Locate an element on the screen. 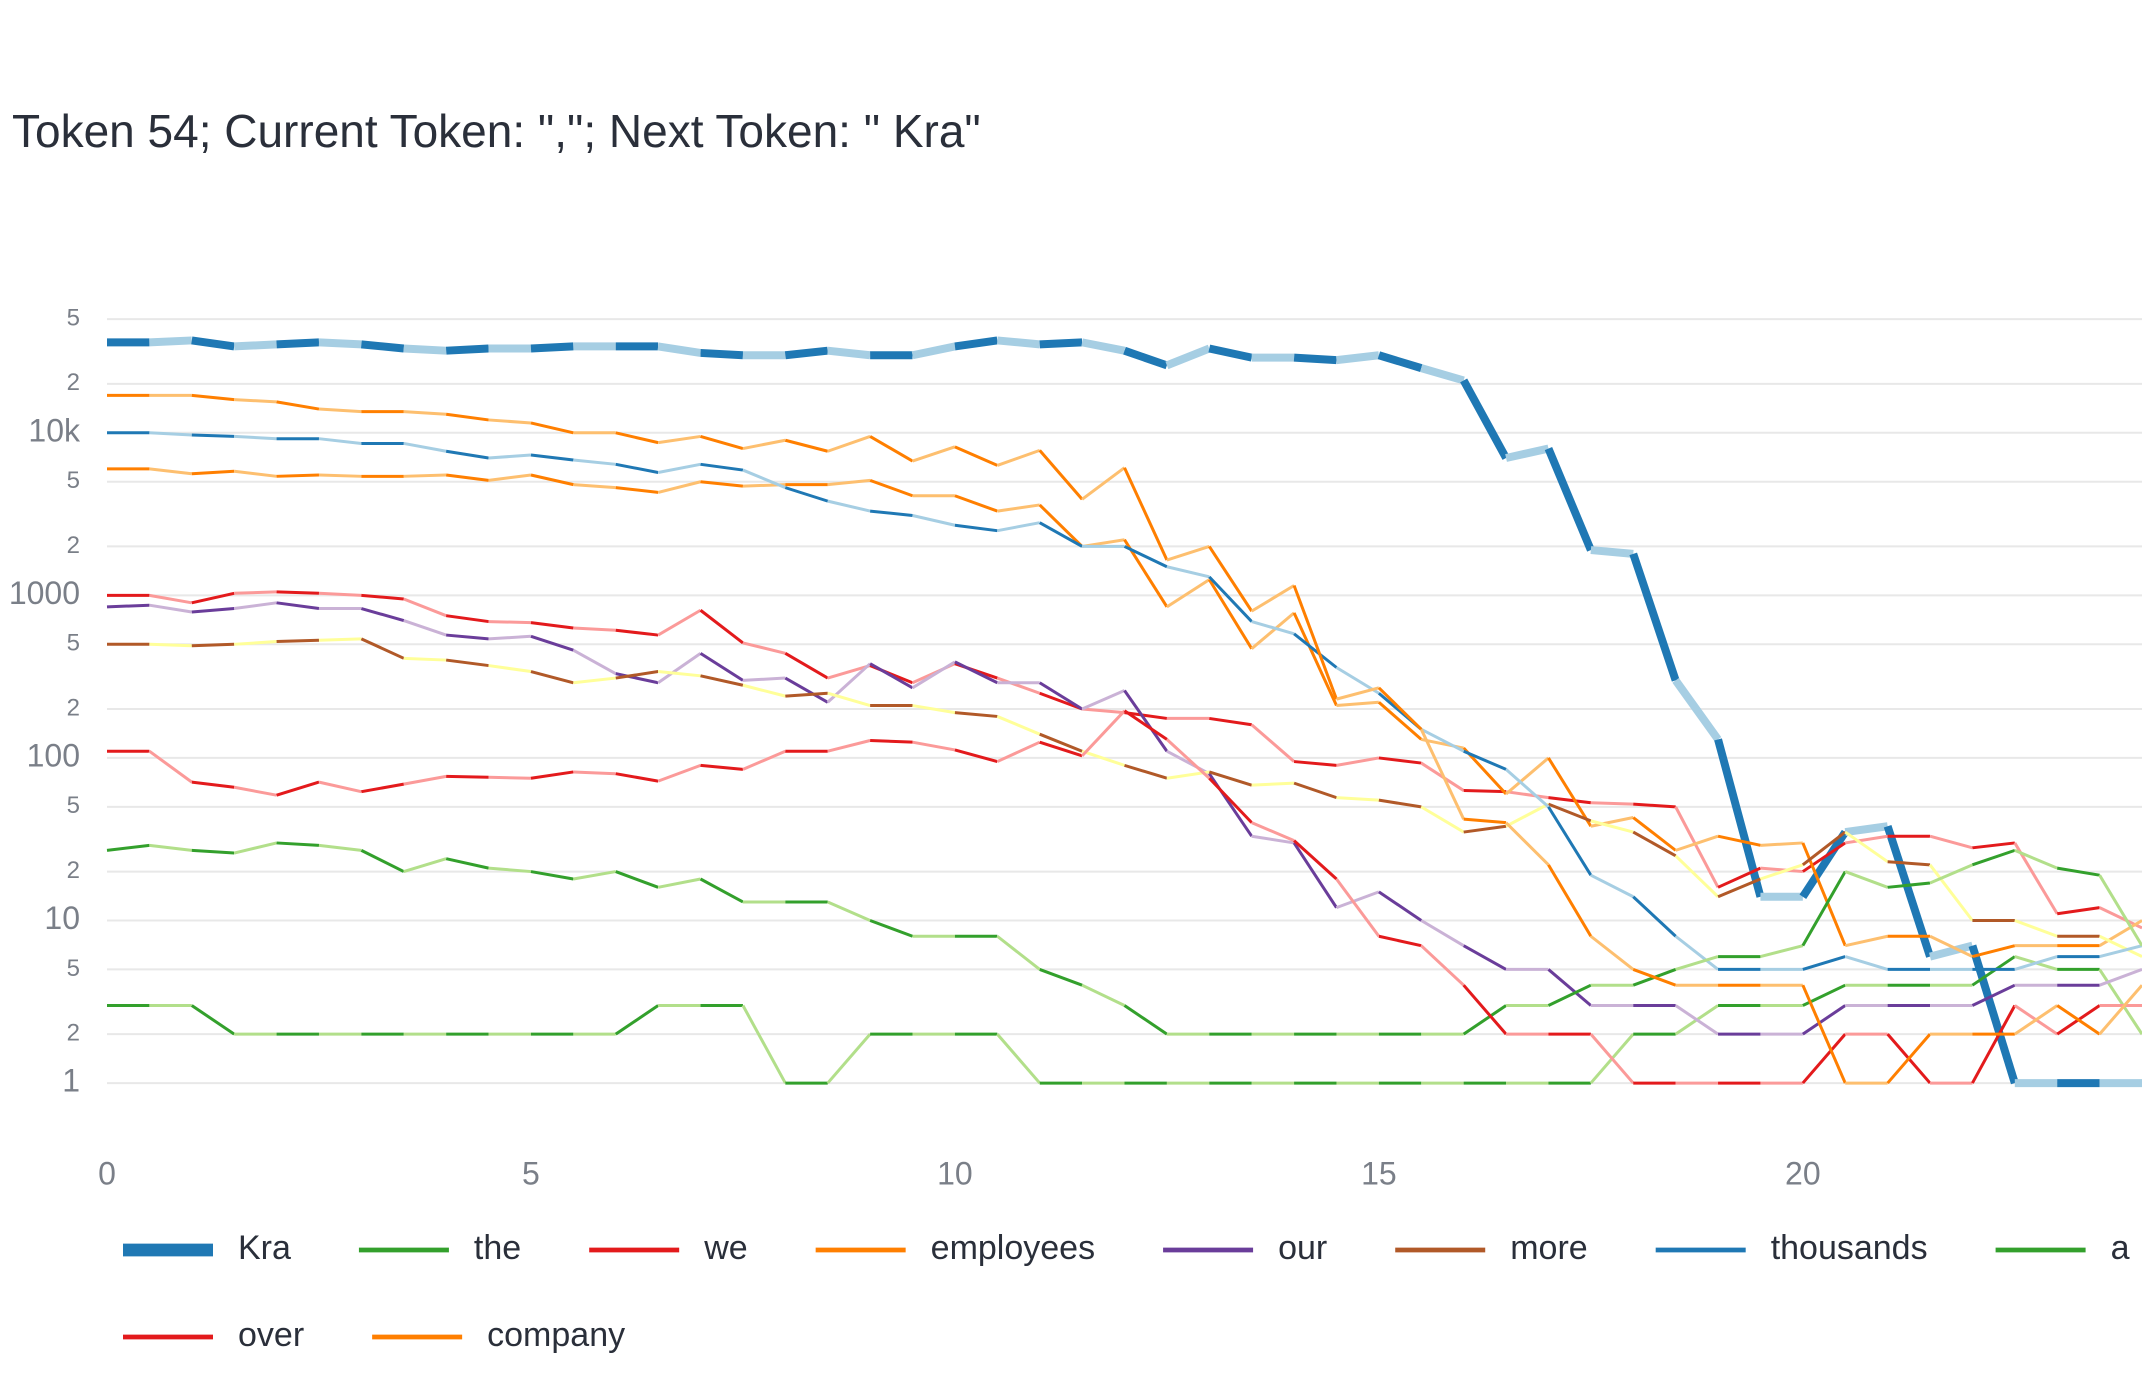 The image size is (2142, 1380). x-tick-label: 20 is located at coordinates (1803, 1173).